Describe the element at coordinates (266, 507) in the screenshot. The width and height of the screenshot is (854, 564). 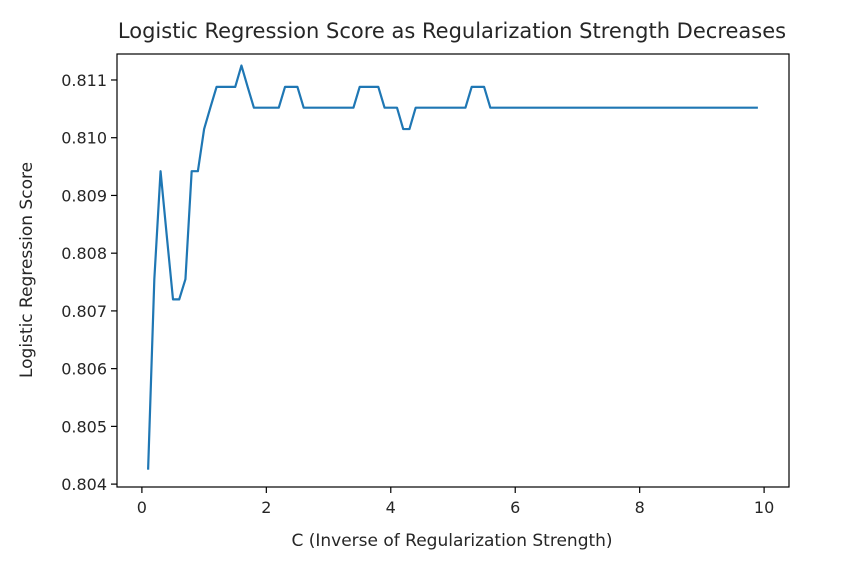
I see `x-tick-label: 2` at that location.